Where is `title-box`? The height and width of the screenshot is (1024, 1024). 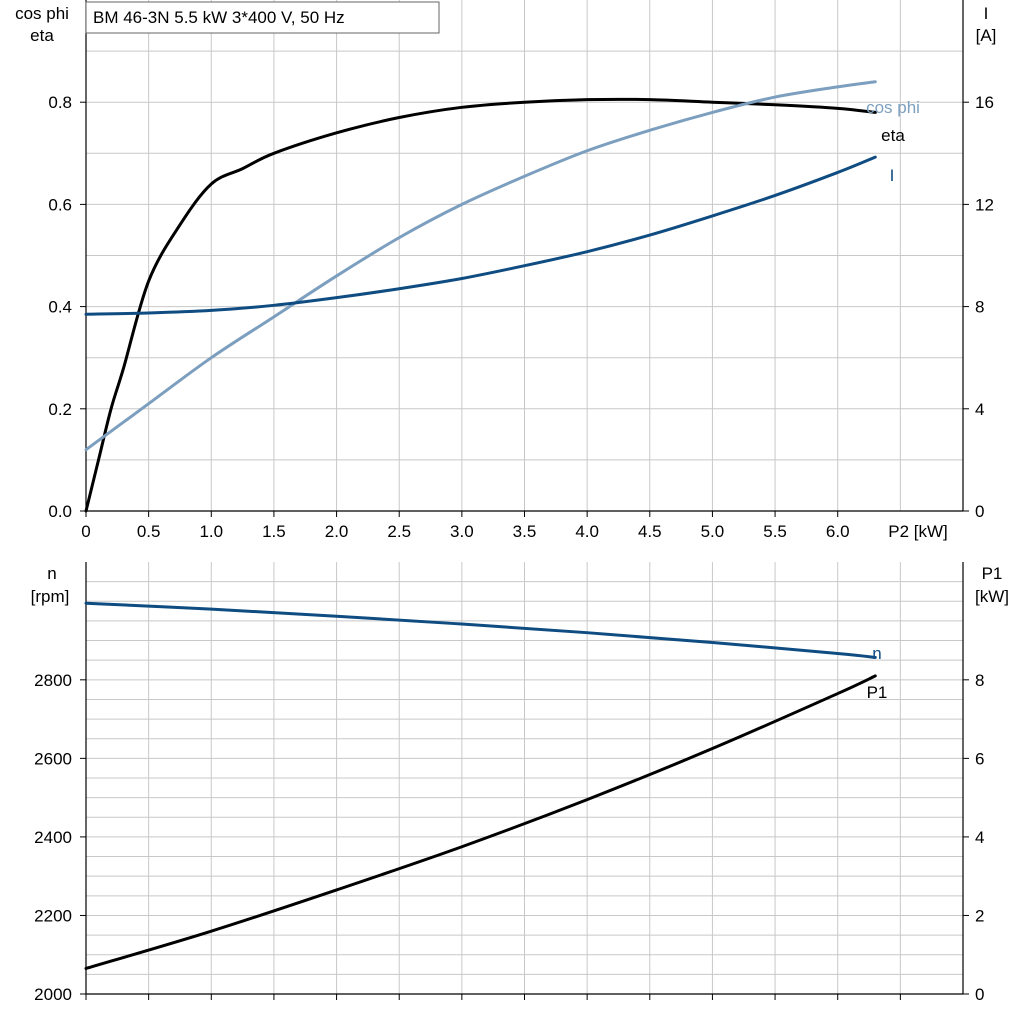 title-box is located at coordinates (262, 17).